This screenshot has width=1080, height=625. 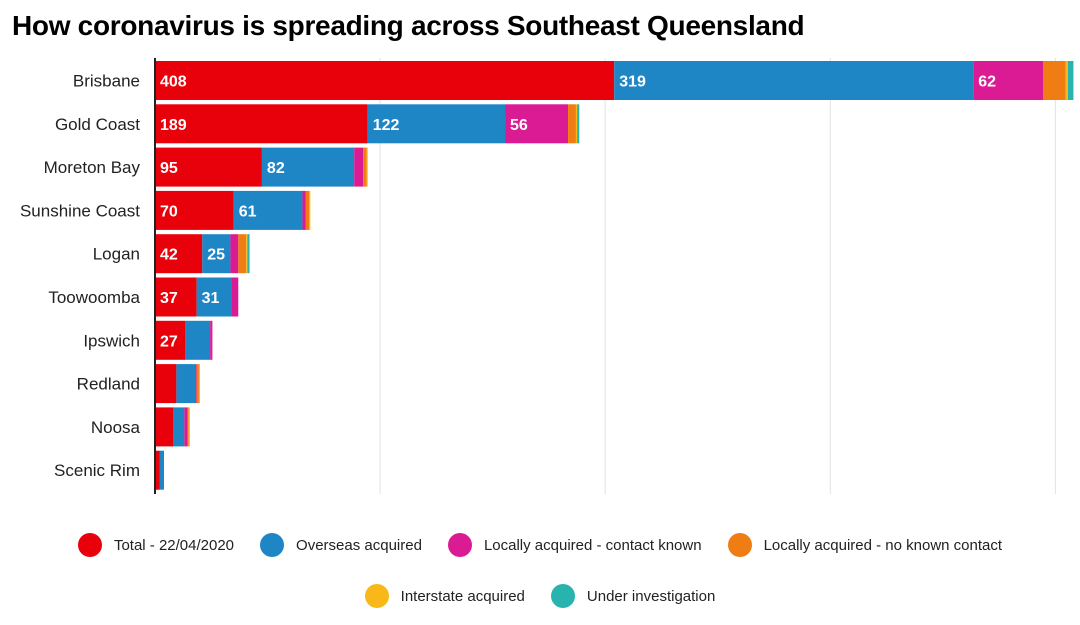 I want to click on legend-label-local-no-contact: Locally acquired - no known contact, so click(x=883, y=545).